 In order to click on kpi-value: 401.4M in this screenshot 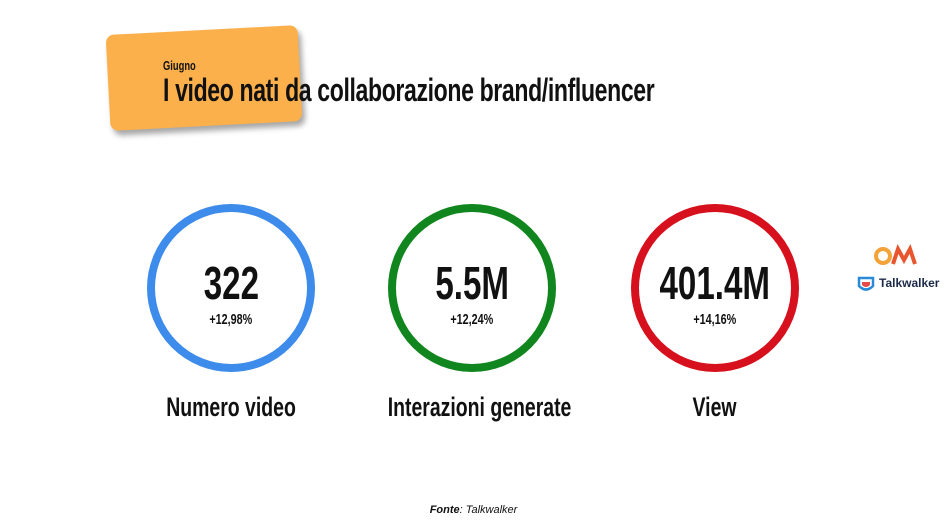, I will do `click(715, 283)`.